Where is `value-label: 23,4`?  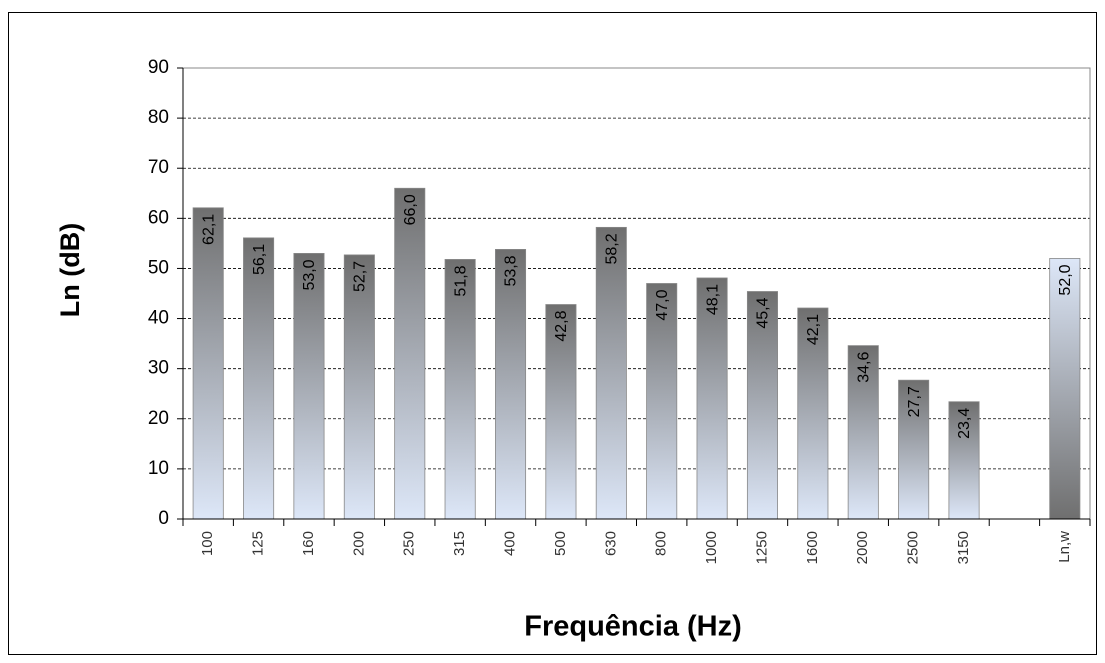 value-label: 23,4 is located at coordinates (964, 423).